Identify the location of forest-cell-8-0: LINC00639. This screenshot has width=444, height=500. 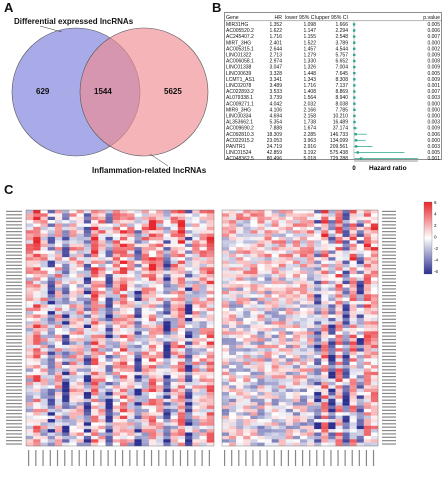
(239, 74).